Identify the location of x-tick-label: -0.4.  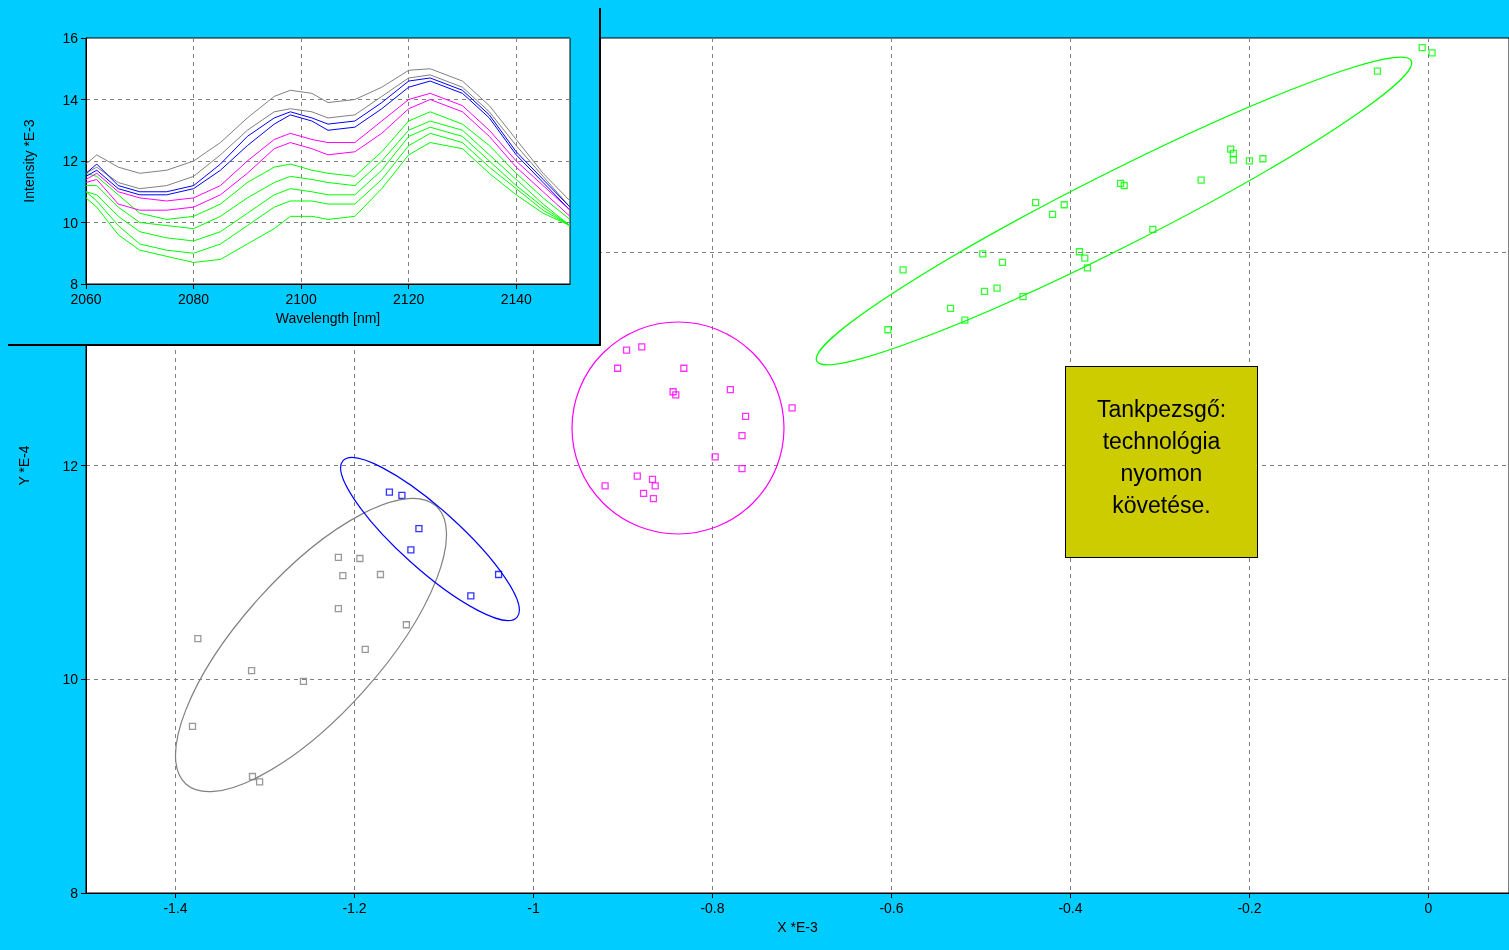
(1070, 908).